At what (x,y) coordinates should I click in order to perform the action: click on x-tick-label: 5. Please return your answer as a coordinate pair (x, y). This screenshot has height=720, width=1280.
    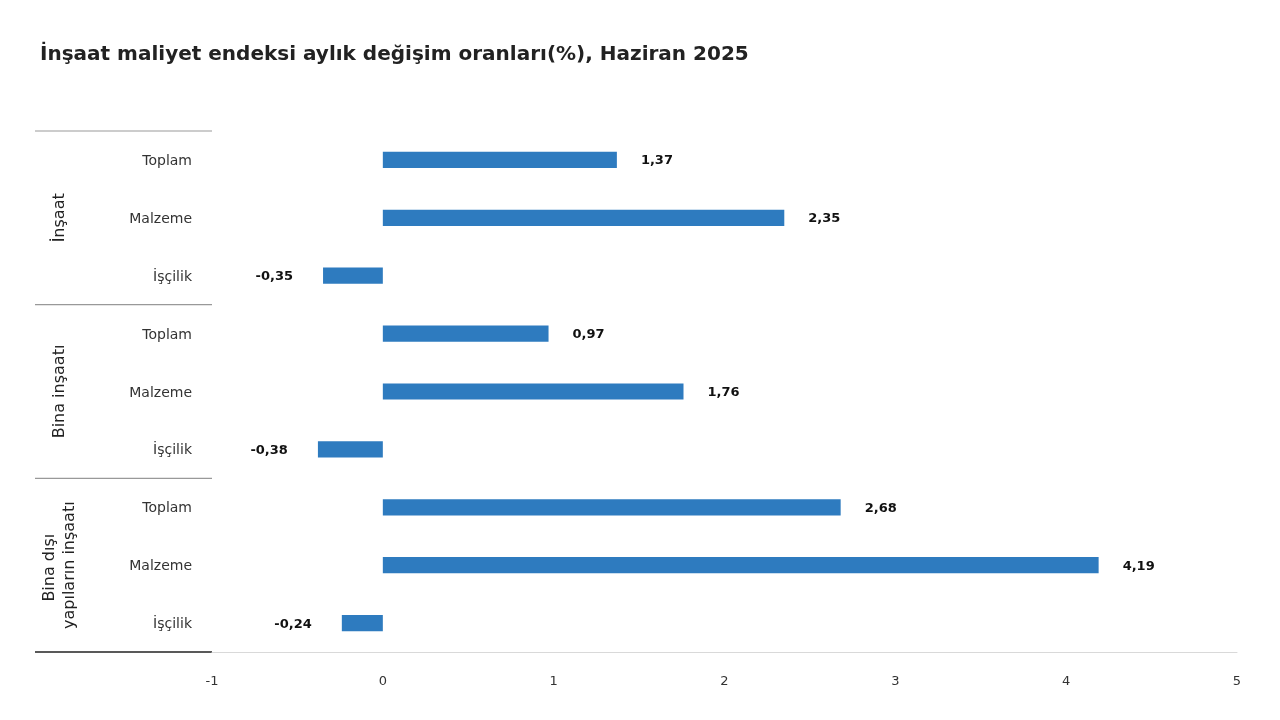
    Looking at the image, I should click on (1237, 680).